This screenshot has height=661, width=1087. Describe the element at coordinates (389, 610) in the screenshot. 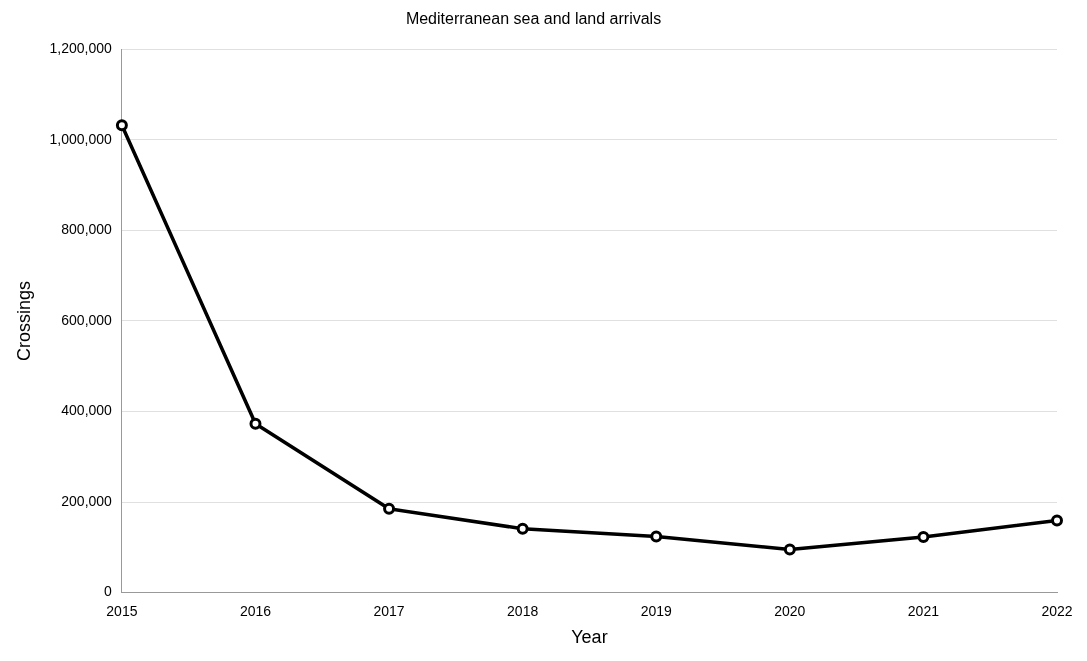

I see `x-tick-label: 2017` at that location.